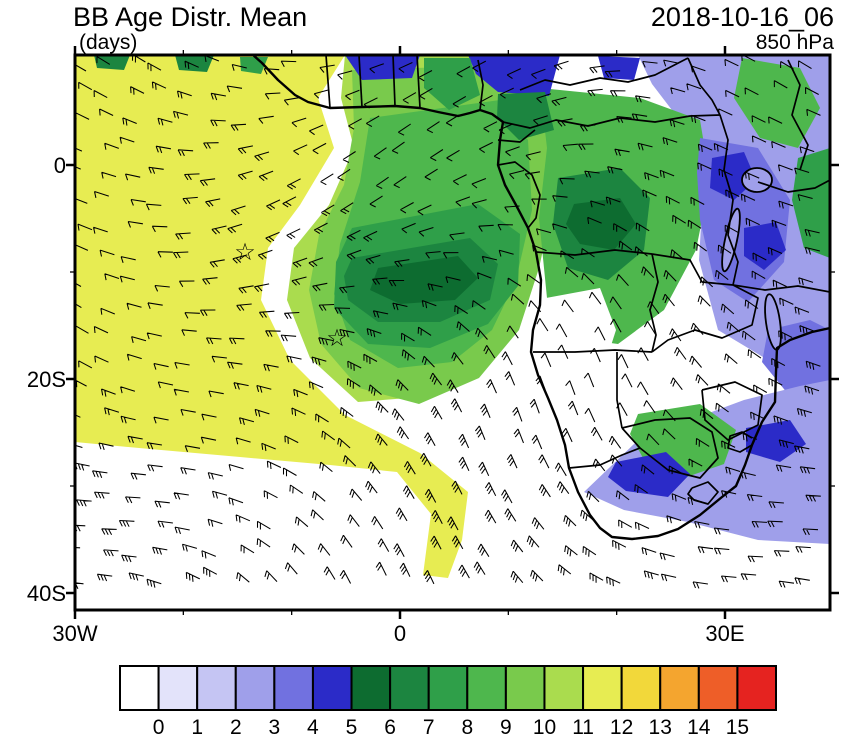 This screenshot has width=850, height=750. What do you see at coordinates (737, 727) in the screenshot?
I see `colorbar-tick-label: 15` at bounding box center [737, 727].